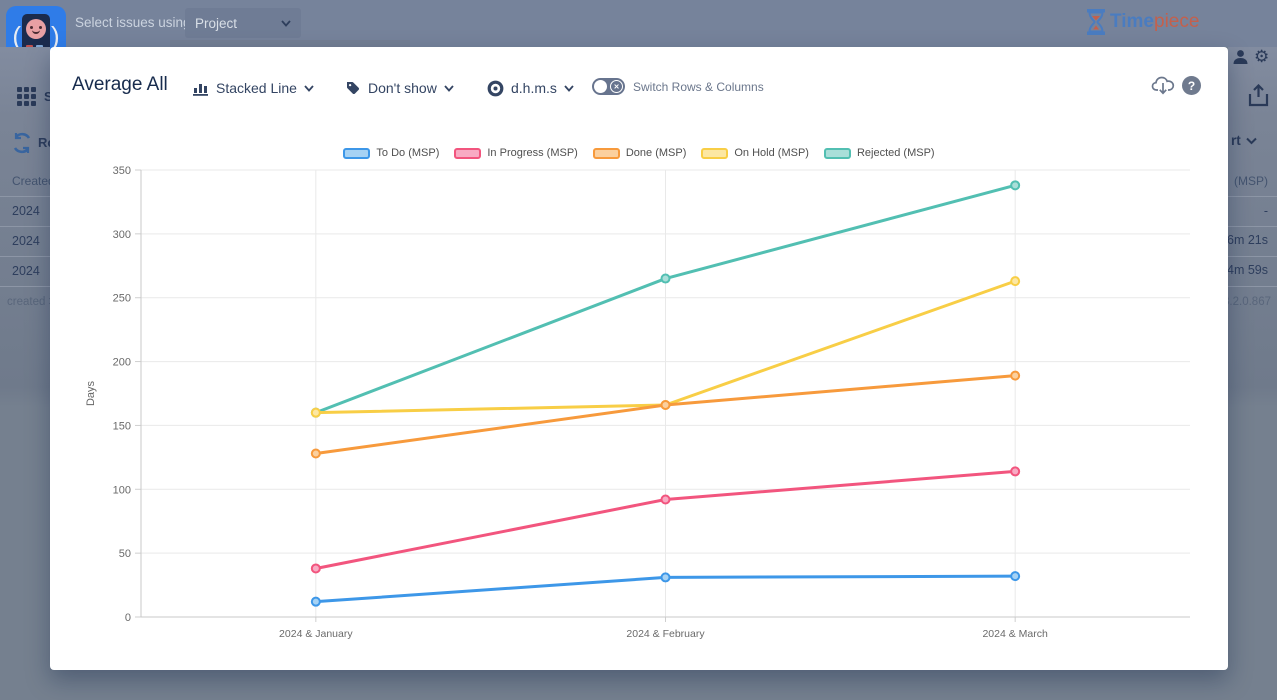  Describe the element at coordinates (1096, 22) in the screenshot. I see `hourglass-icon` at that location.